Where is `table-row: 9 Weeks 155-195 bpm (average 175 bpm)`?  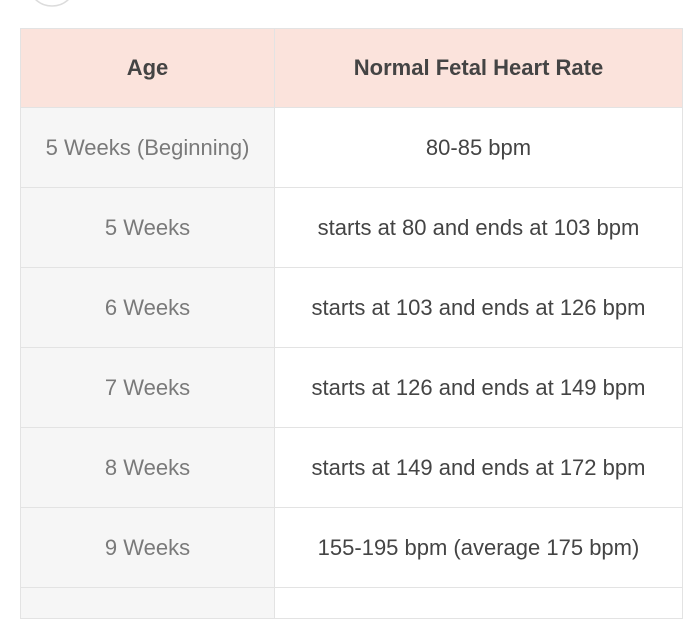 table-row: 9 Weeks 155-195 bpm (average 175 bpm) is located at coordinates (351, 547).